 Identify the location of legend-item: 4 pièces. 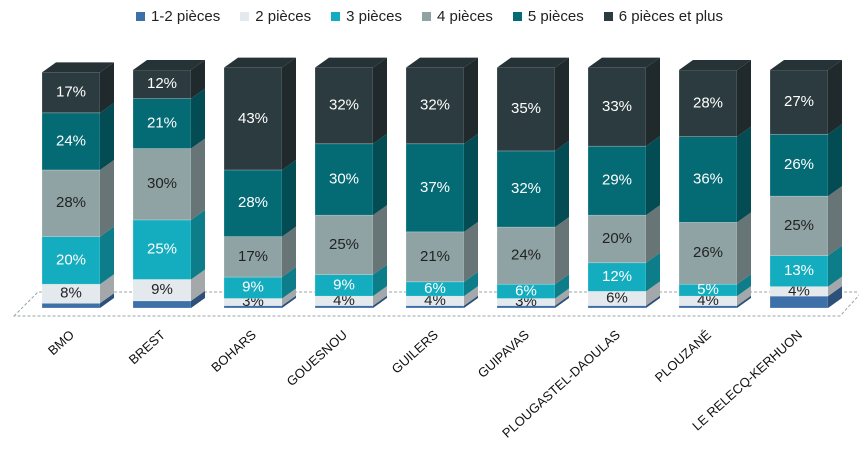
(457, 16).